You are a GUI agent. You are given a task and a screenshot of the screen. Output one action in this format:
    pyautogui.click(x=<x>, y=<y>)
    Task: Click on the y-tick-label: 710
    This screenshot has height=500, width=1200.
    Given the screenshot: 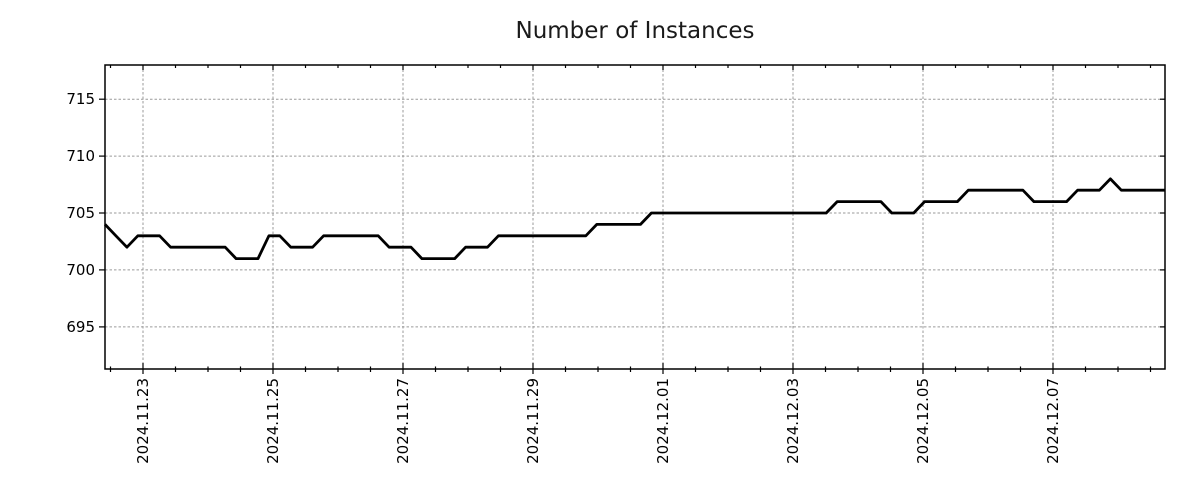 What is the action you would take?
    pyautogui.click(x=80, y=156)
    